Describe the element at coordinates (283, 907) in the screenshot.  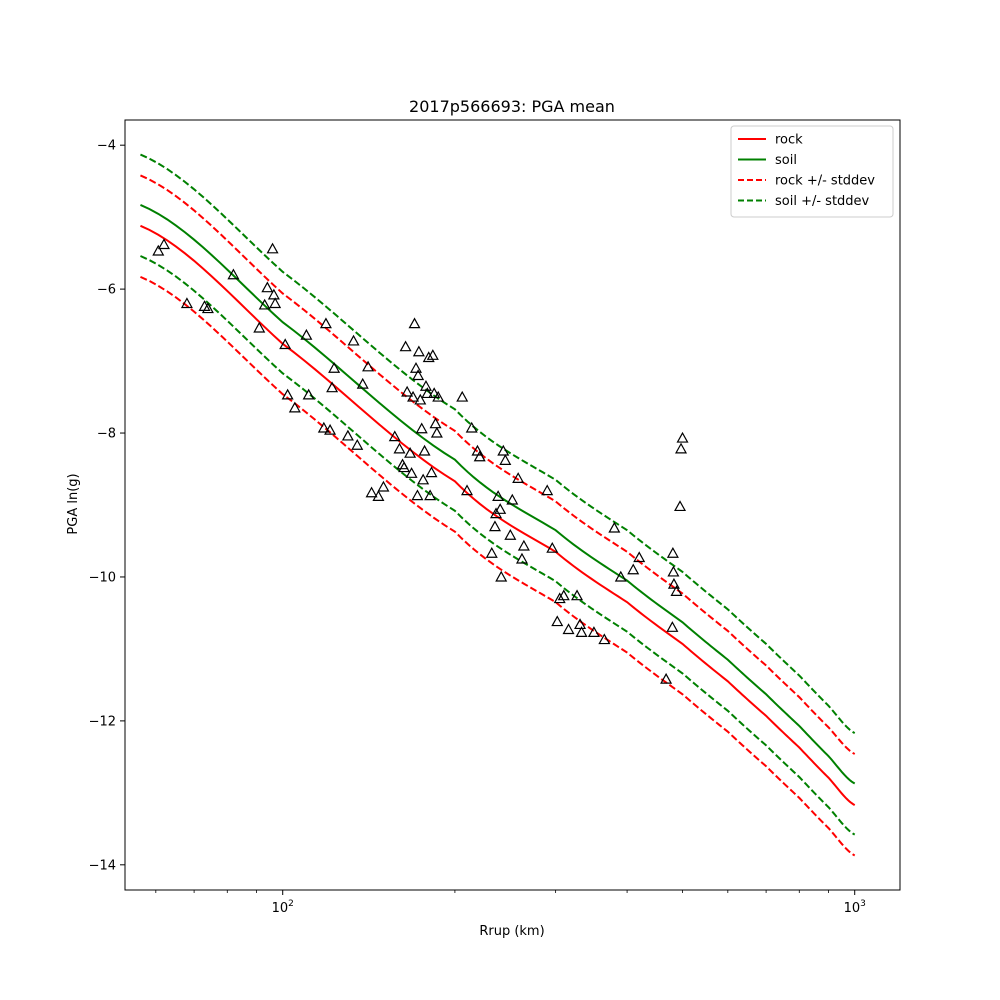
I see `x-tick-label: 102` at that location.